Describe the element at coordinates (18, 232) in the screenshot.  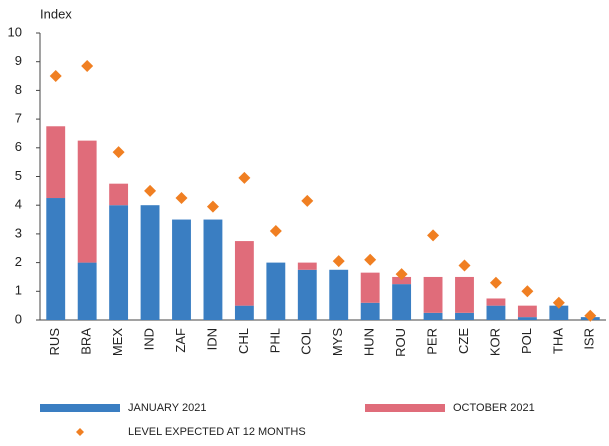
I see `y-tick-label: 3` at that location.